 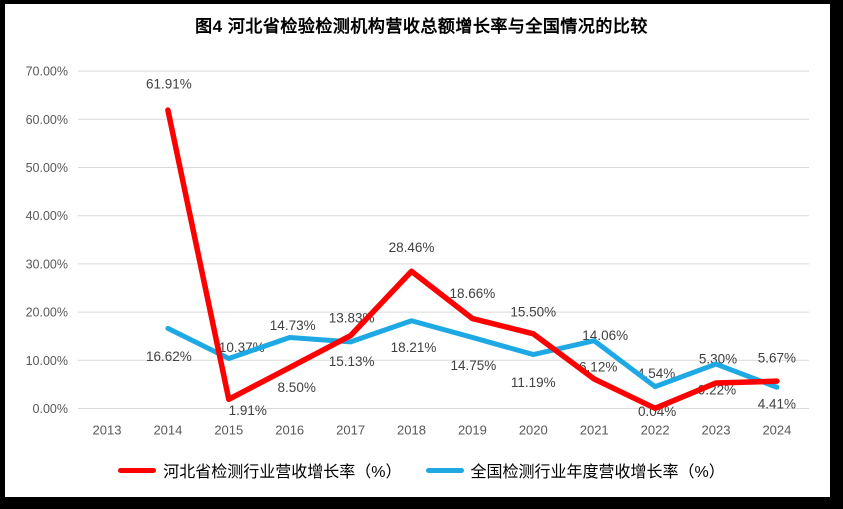 I want to click on chart-title: 图4 河北省检验检测机构营收总额增长率与全国情况的比较, so click(x=421, y=26).